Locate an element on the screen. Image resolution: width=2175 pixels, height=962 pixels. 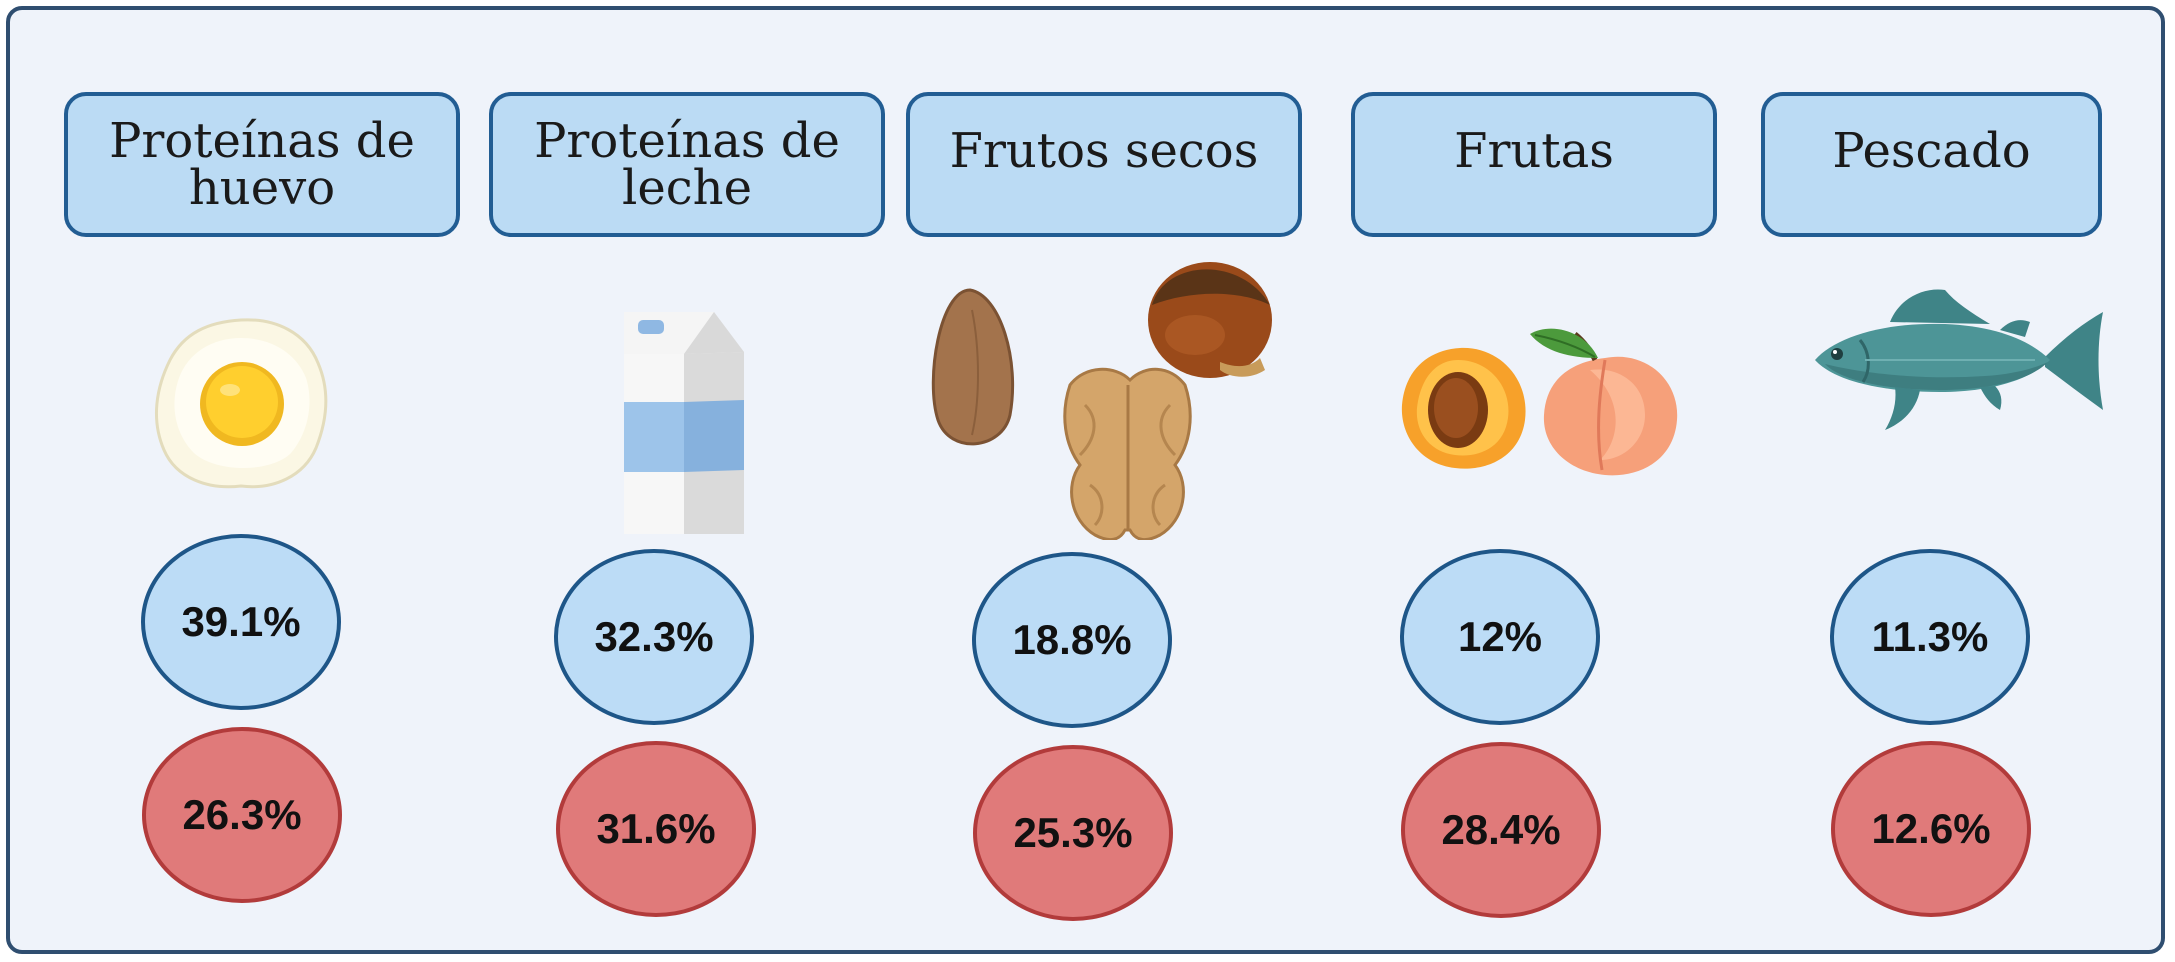
blue-value-text: 12% is located at coordinates (1500, 636).